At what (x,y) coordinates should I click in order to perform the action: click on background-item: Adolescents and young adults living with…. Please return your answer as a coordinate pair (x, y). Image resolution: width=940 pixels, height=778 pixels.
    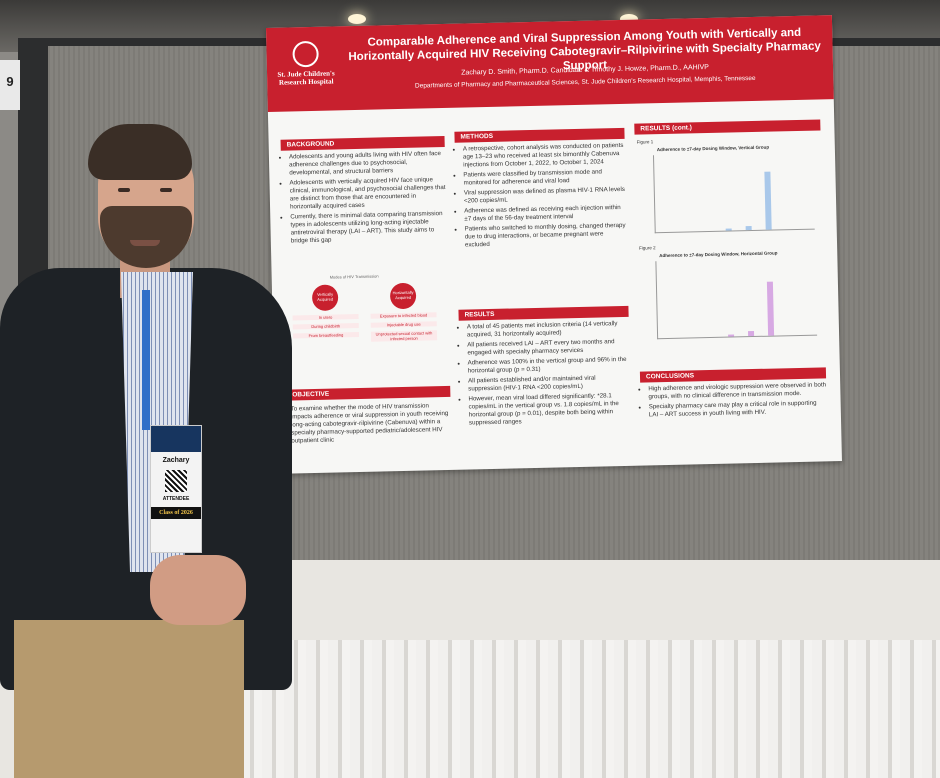
    Looking at the image, I should click on (367, 164).